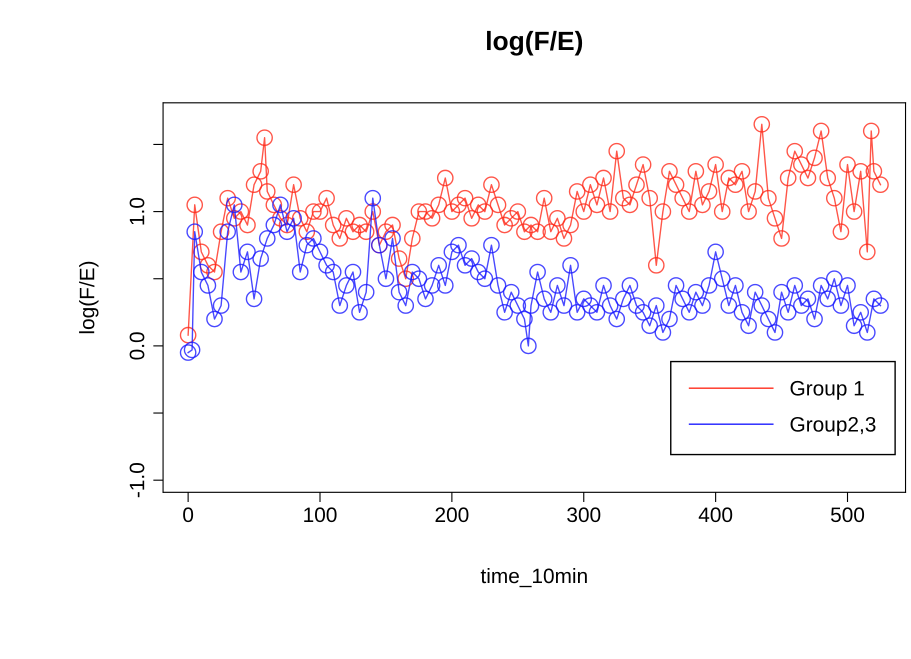 The image size is (911, 659). I want to click on x-tick-label: 500, so click(847, 514).